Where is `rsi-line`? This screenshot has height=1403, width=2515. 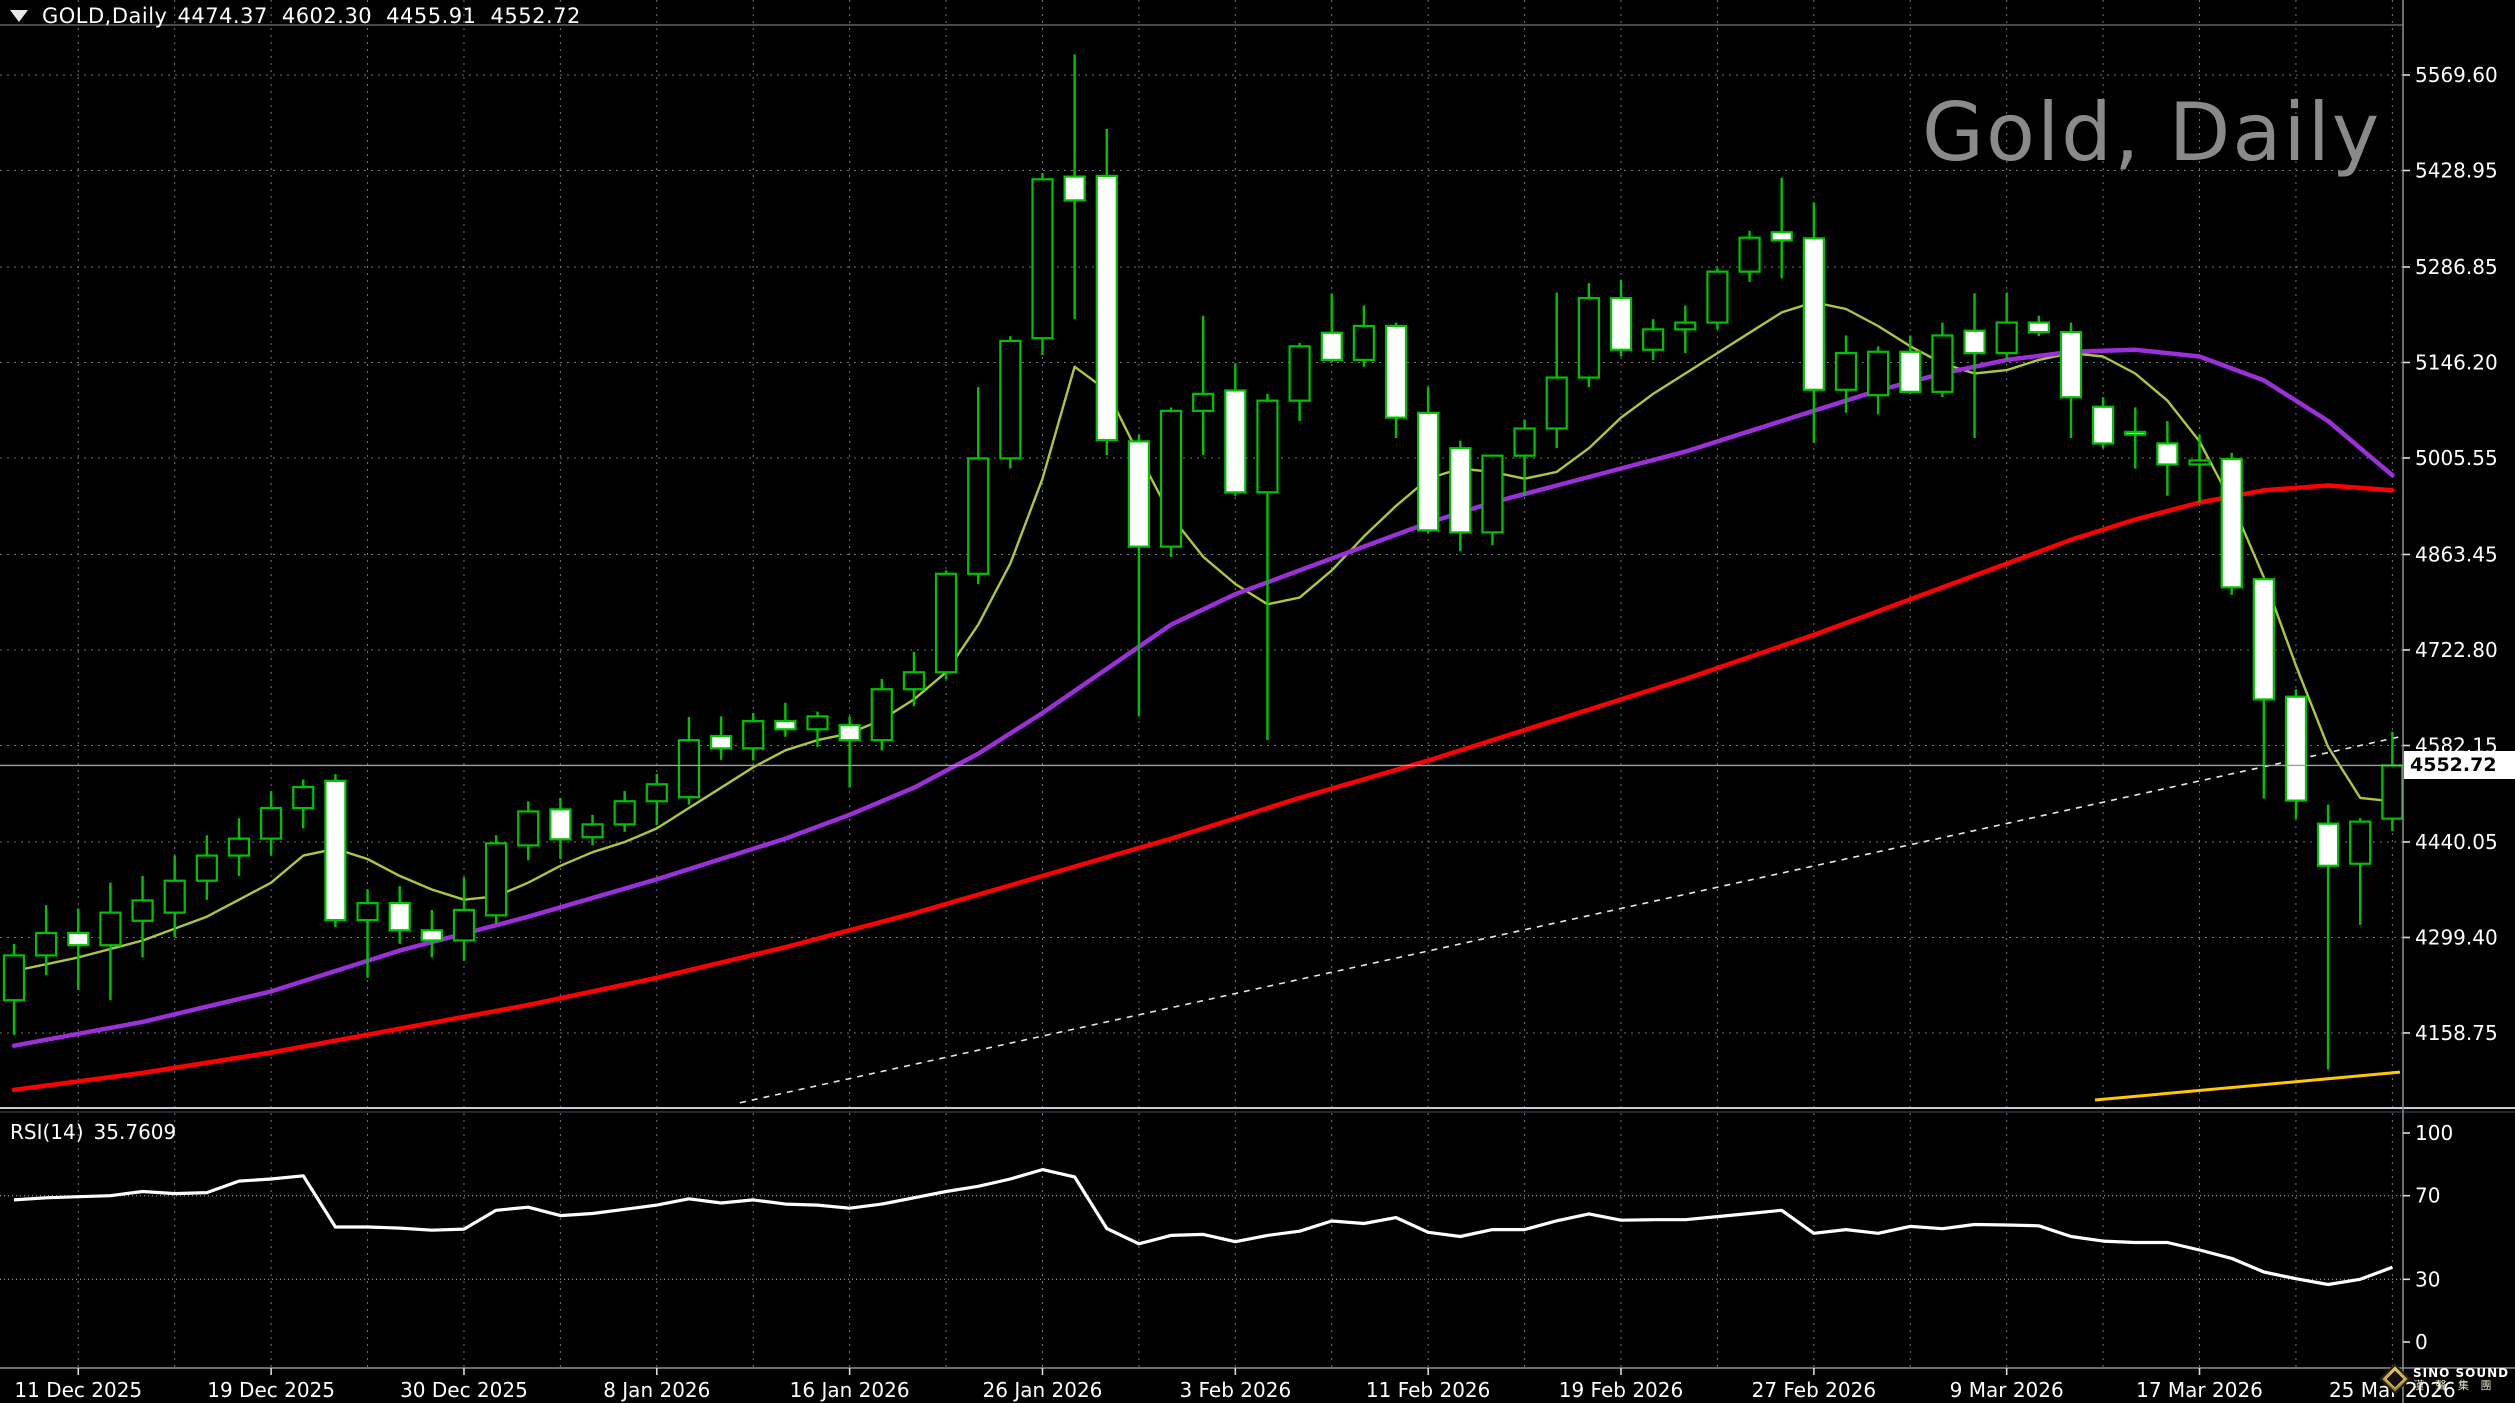 rsi-line is located at coordinates (1203, 1227).